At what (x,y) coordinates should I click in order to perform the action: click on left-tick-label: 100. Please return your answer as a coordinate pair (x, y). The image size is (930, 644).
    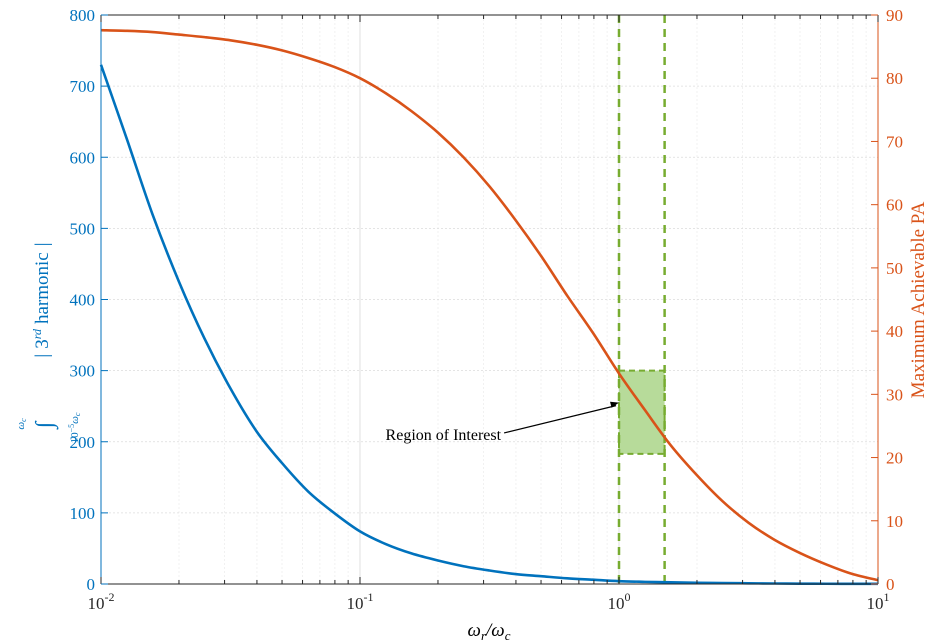
    Looking at the image, I should click on (83, 513).